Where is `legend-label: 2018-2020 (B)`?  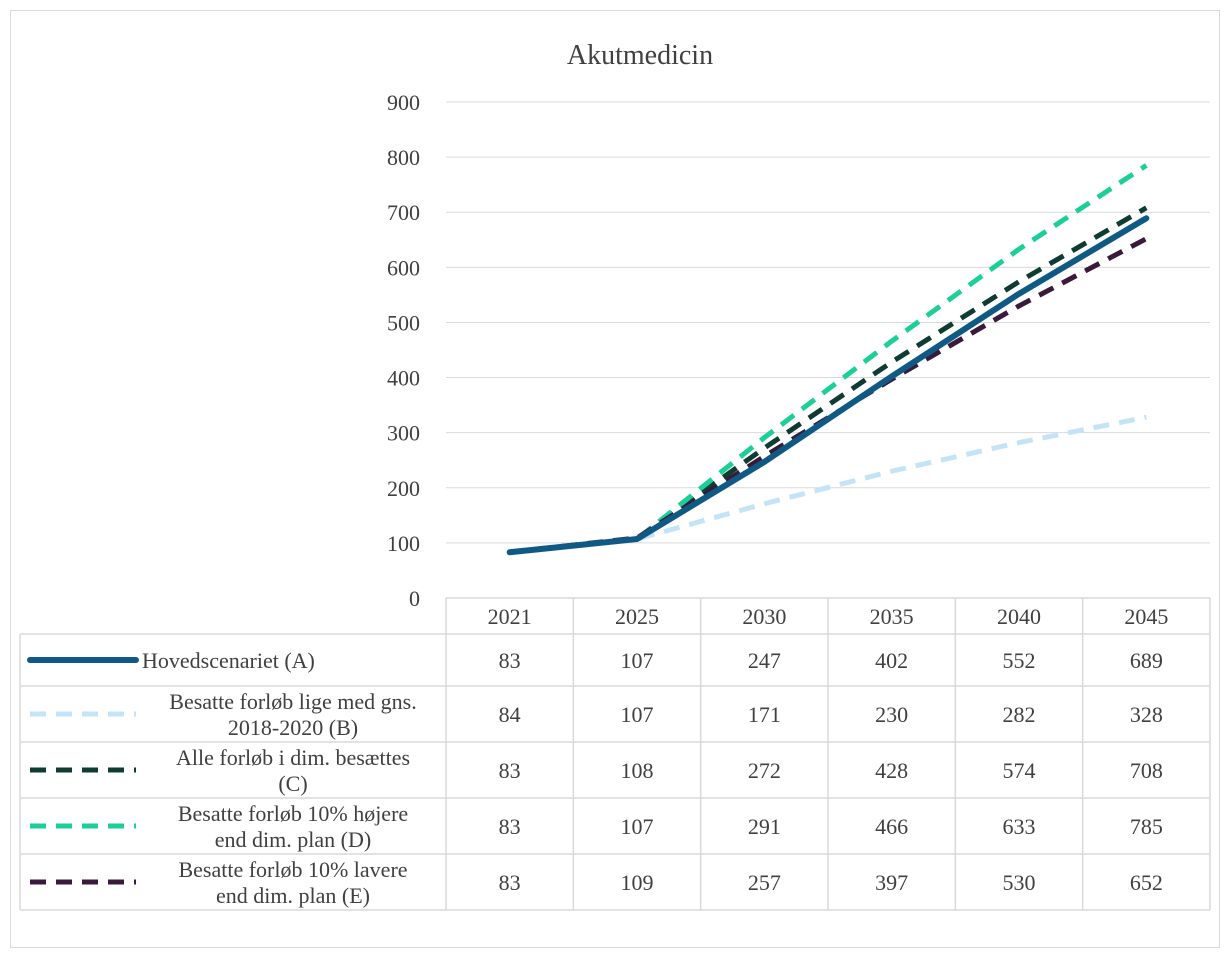 legend-label: 2018-2020 (B) is located at coordinates (293, 727).